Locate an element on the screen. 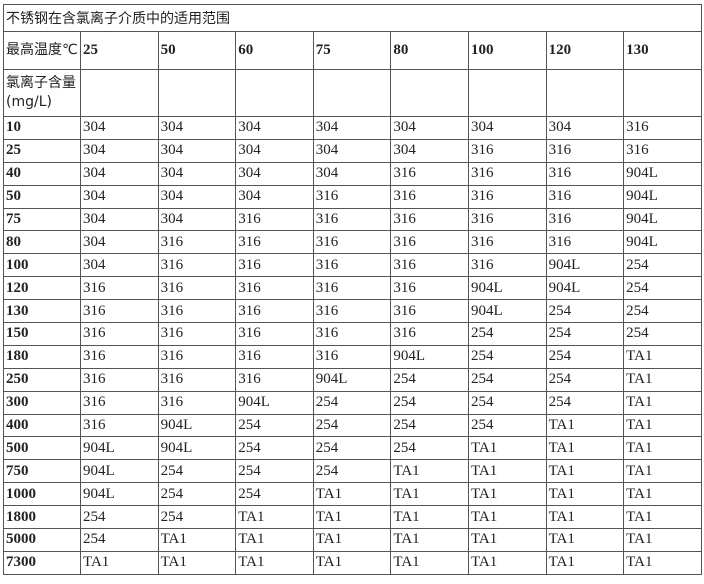 Image resolution: width=704 pixels, height=584 pixels. chloride-label: 氯离子含量(mg/L) is located at coordinates (42, 93).